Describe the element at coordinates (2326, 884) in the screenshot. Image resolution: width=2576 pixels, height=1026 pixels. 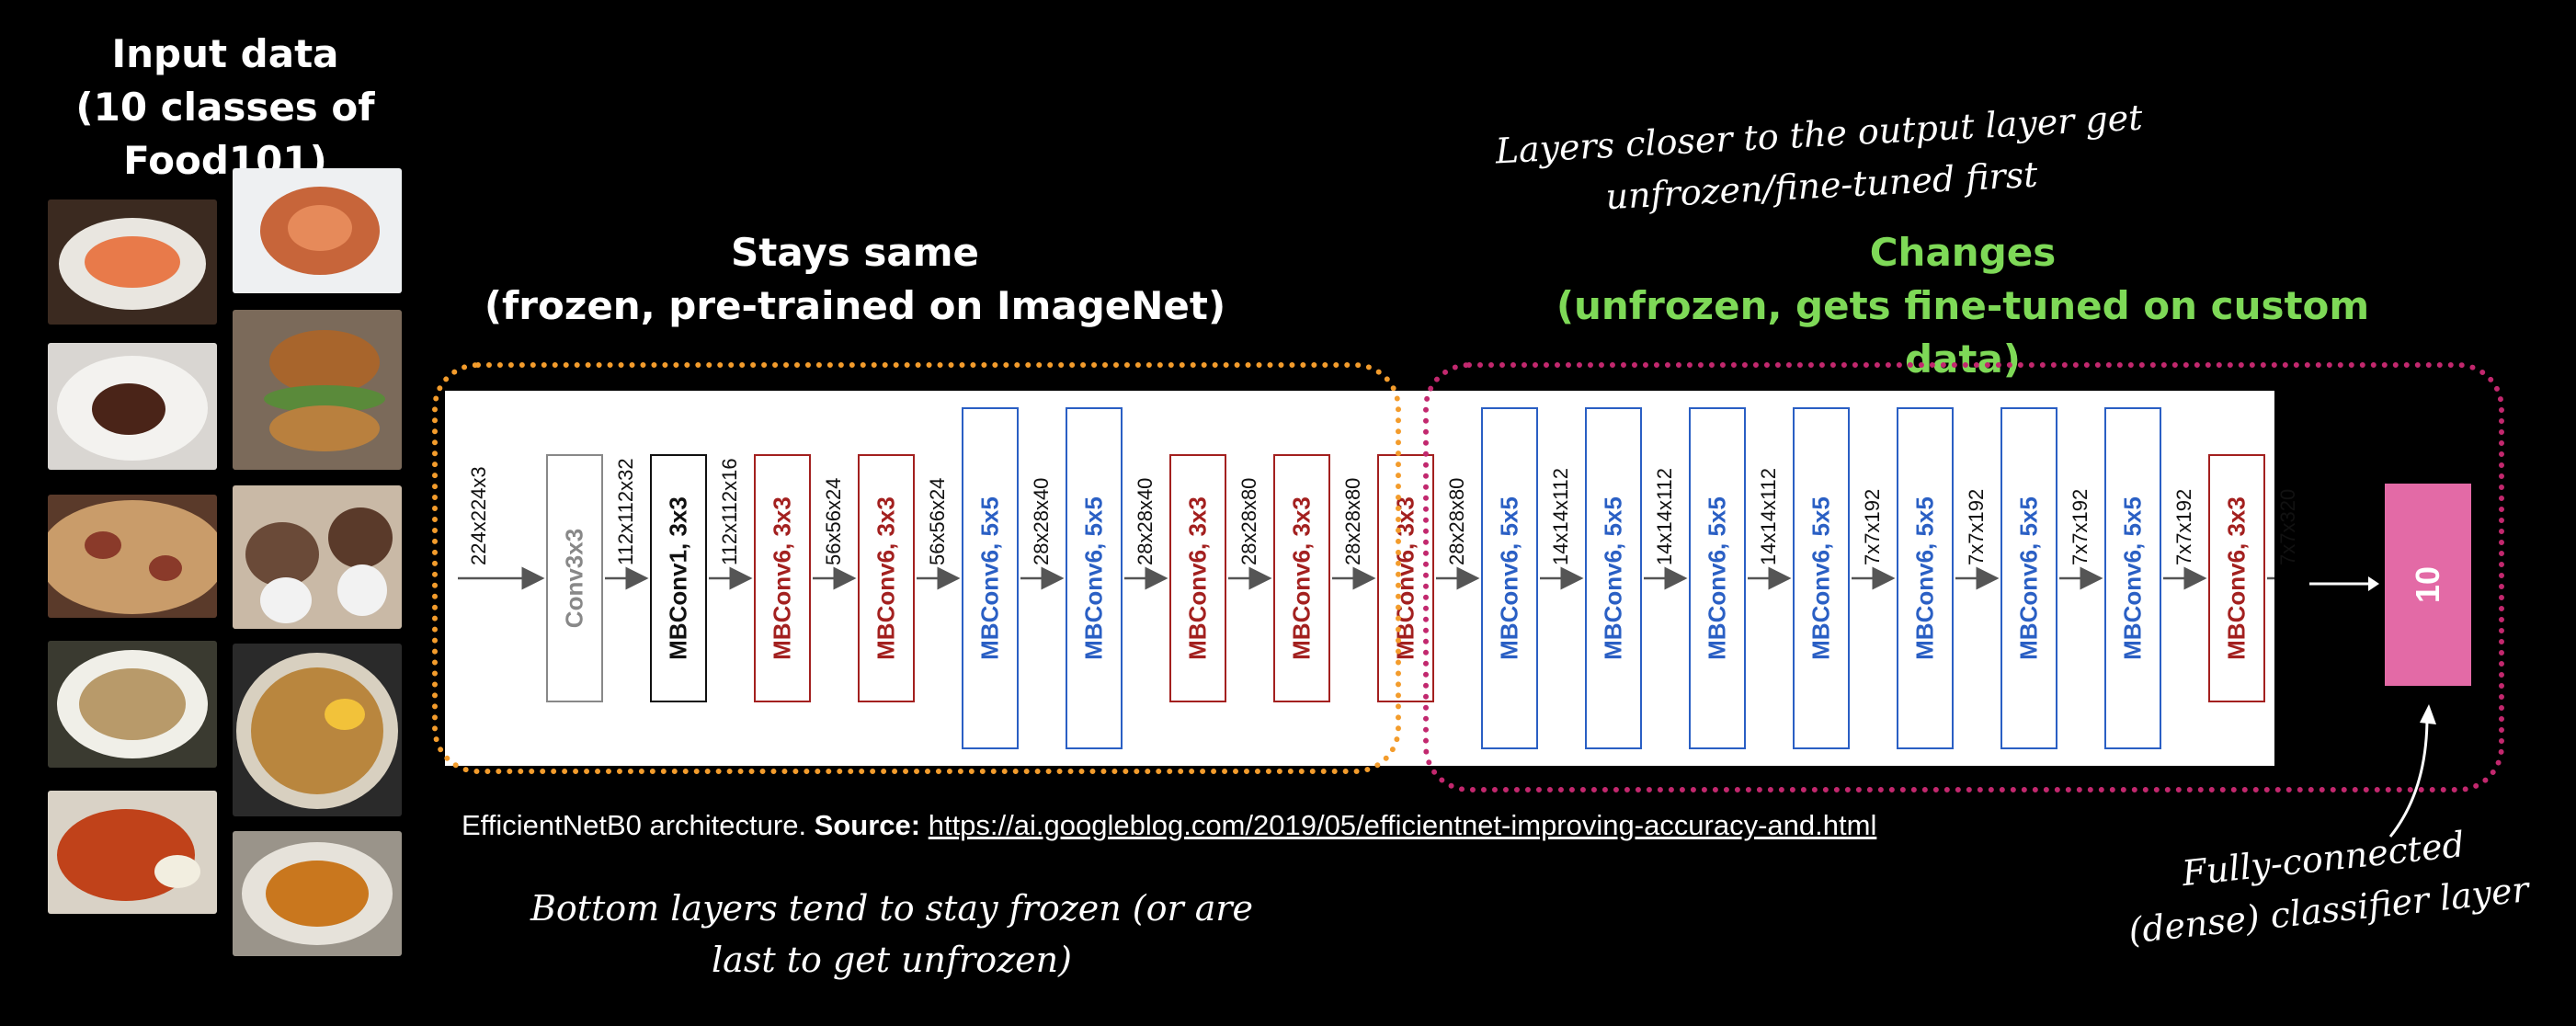
I see `note-classifier-layer: Fully-connected (dense) classifier layer` at that location.